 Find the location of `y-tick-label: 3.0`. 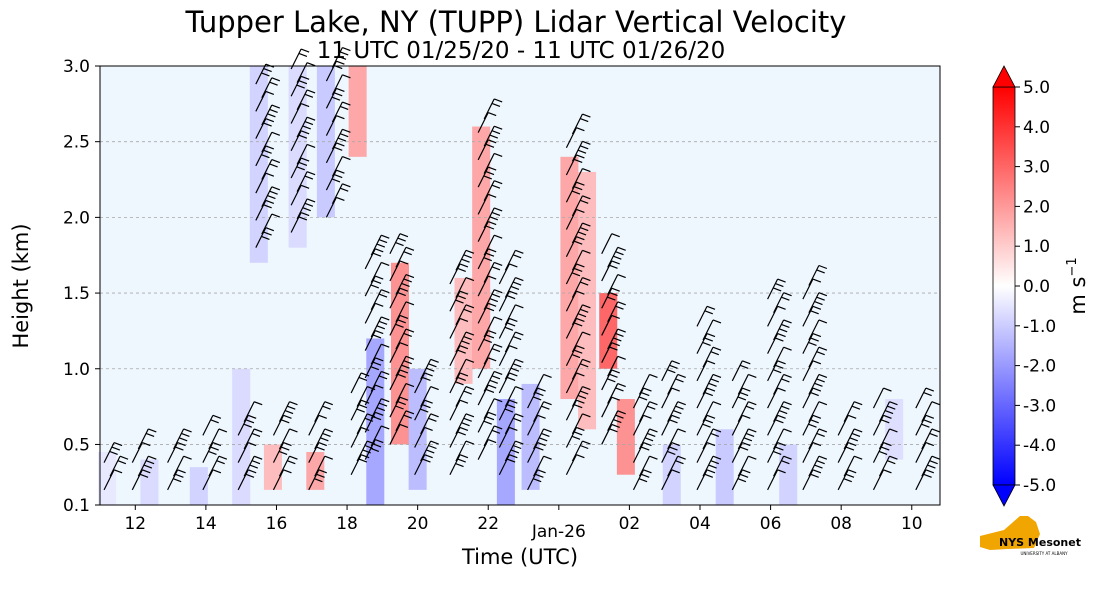

y-tick-label: 3.0 is located at coordinates (76, 67).